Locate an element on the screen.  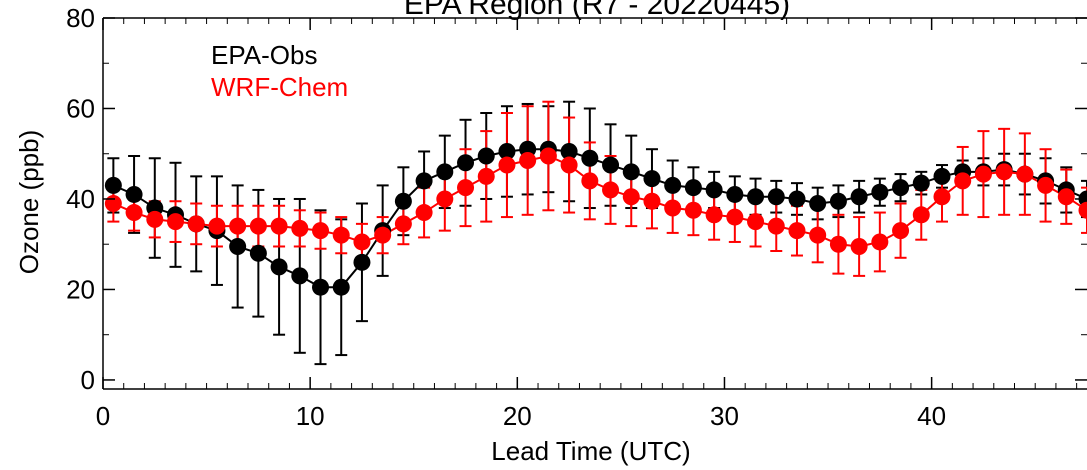
legend-entry-obs: EPA-Obs is located at coordinates (264, 55).